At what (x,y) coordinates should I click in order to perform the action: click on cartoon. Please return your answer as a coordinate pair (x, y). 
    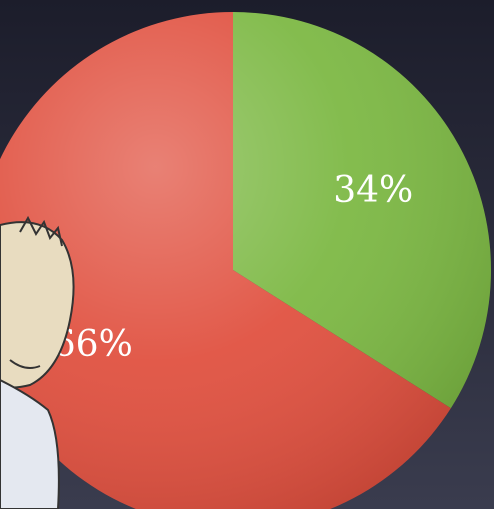
    Looking at the image, I should click on (37, 362).